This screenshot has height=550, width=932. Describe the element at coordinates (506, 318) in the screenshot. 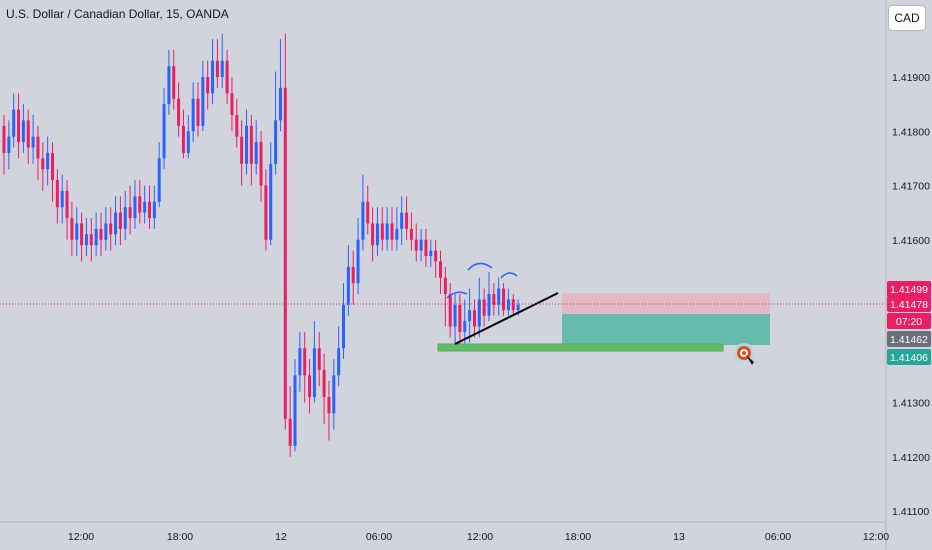

I see `ascending-trendline` at that location.